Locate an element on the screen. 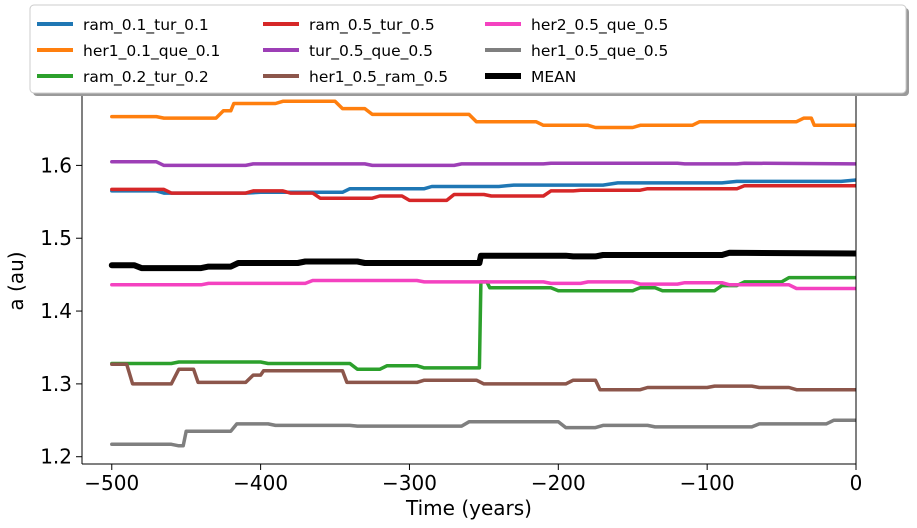  series-line-her2_0.5_que_0.5 is located at coordinates (483, 284).